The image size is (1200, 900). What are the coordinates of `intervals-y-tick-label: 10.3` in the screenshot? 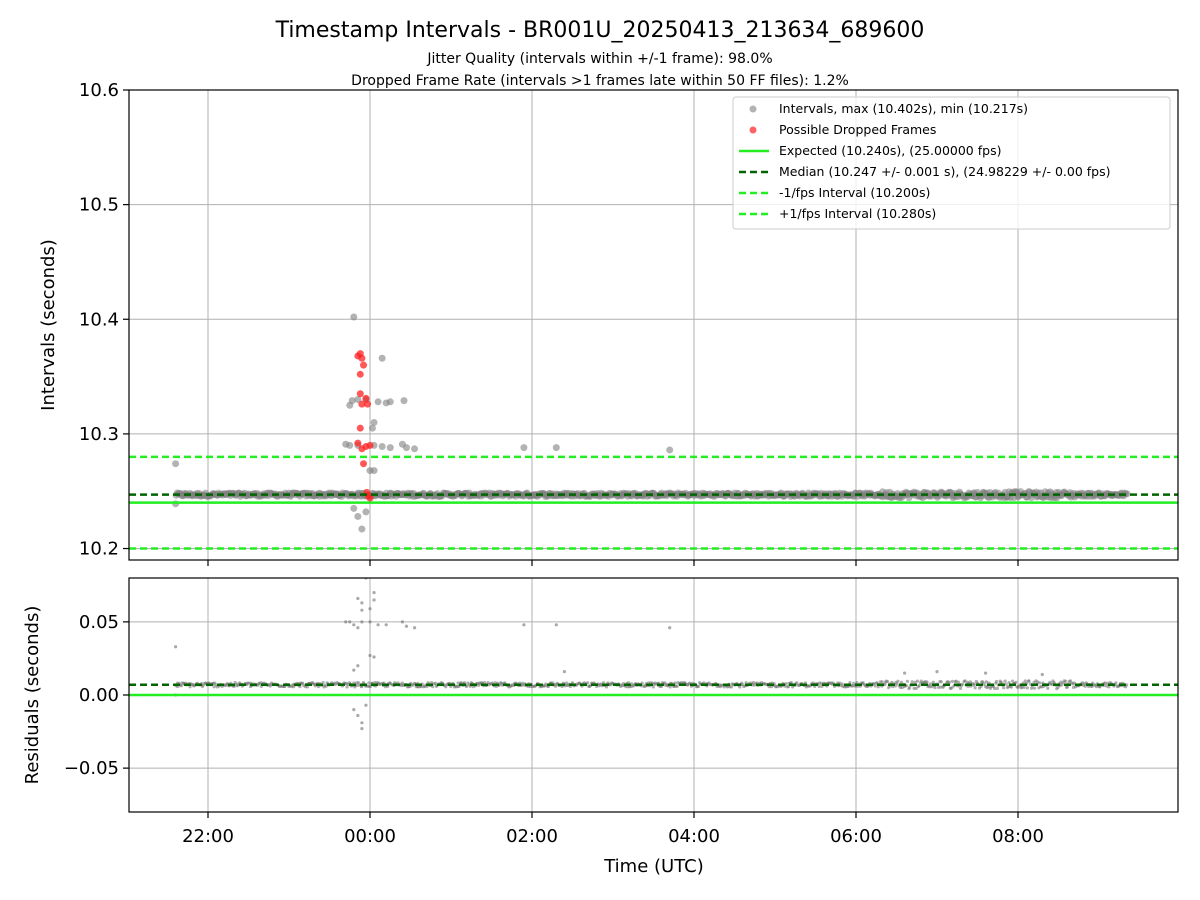 It's located at (99, 434).